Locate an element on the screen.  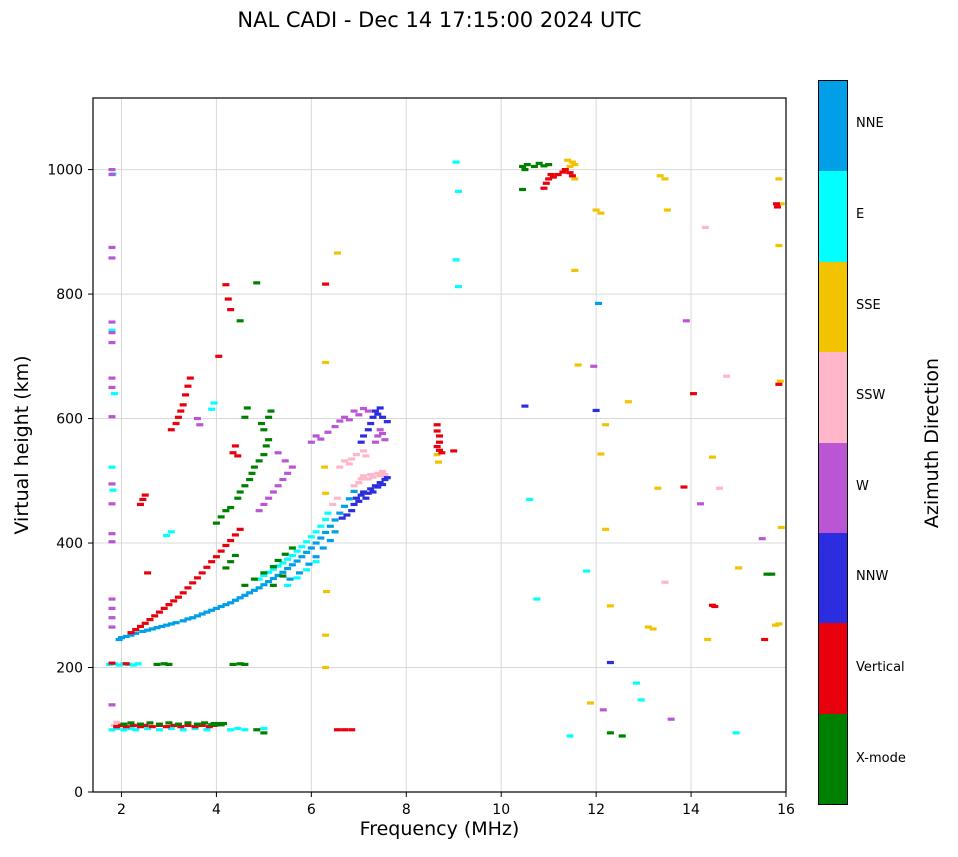
x-tick-label: 16 is located at coordinates (786, 810).